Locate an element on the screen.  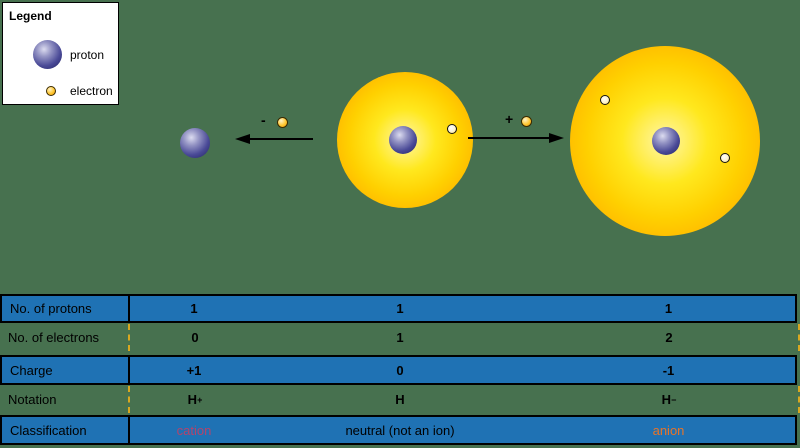
classification-anion-value: anion is located at coordinates (668, 430).